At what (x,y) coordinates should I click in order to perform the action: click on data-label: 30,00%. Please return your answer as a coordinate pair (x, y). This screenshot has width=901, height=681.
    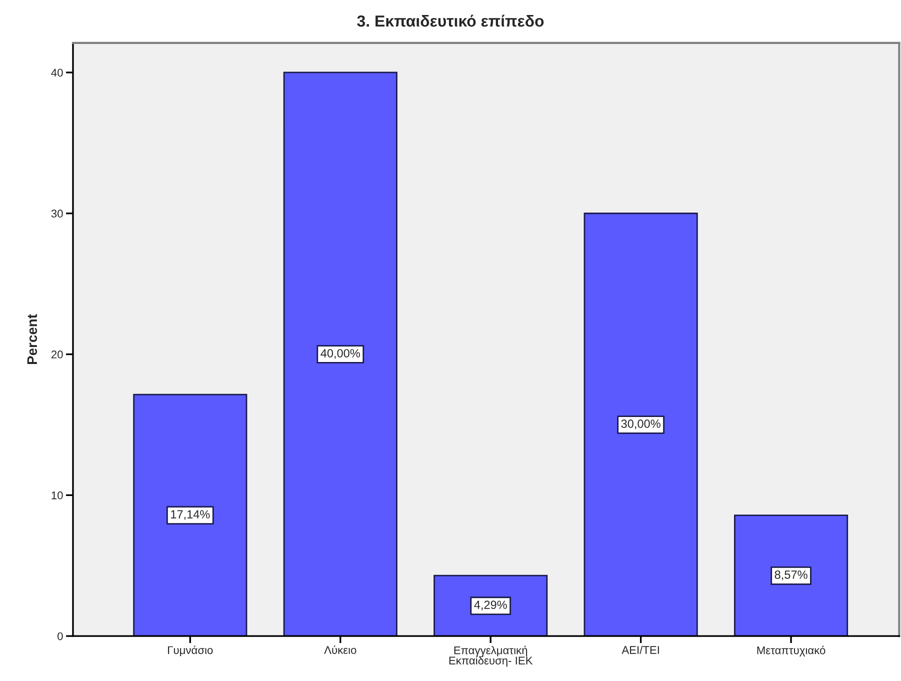
    Looking at the image, I should click on (640, 425).